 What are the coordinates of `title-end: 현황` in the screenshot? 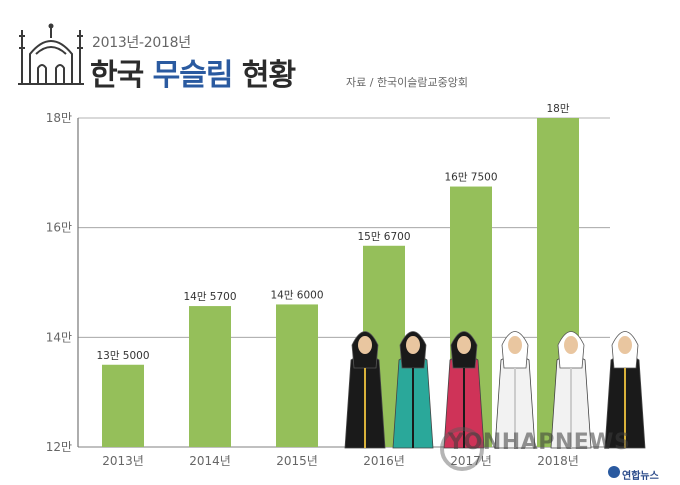 It's located at (264, 75).